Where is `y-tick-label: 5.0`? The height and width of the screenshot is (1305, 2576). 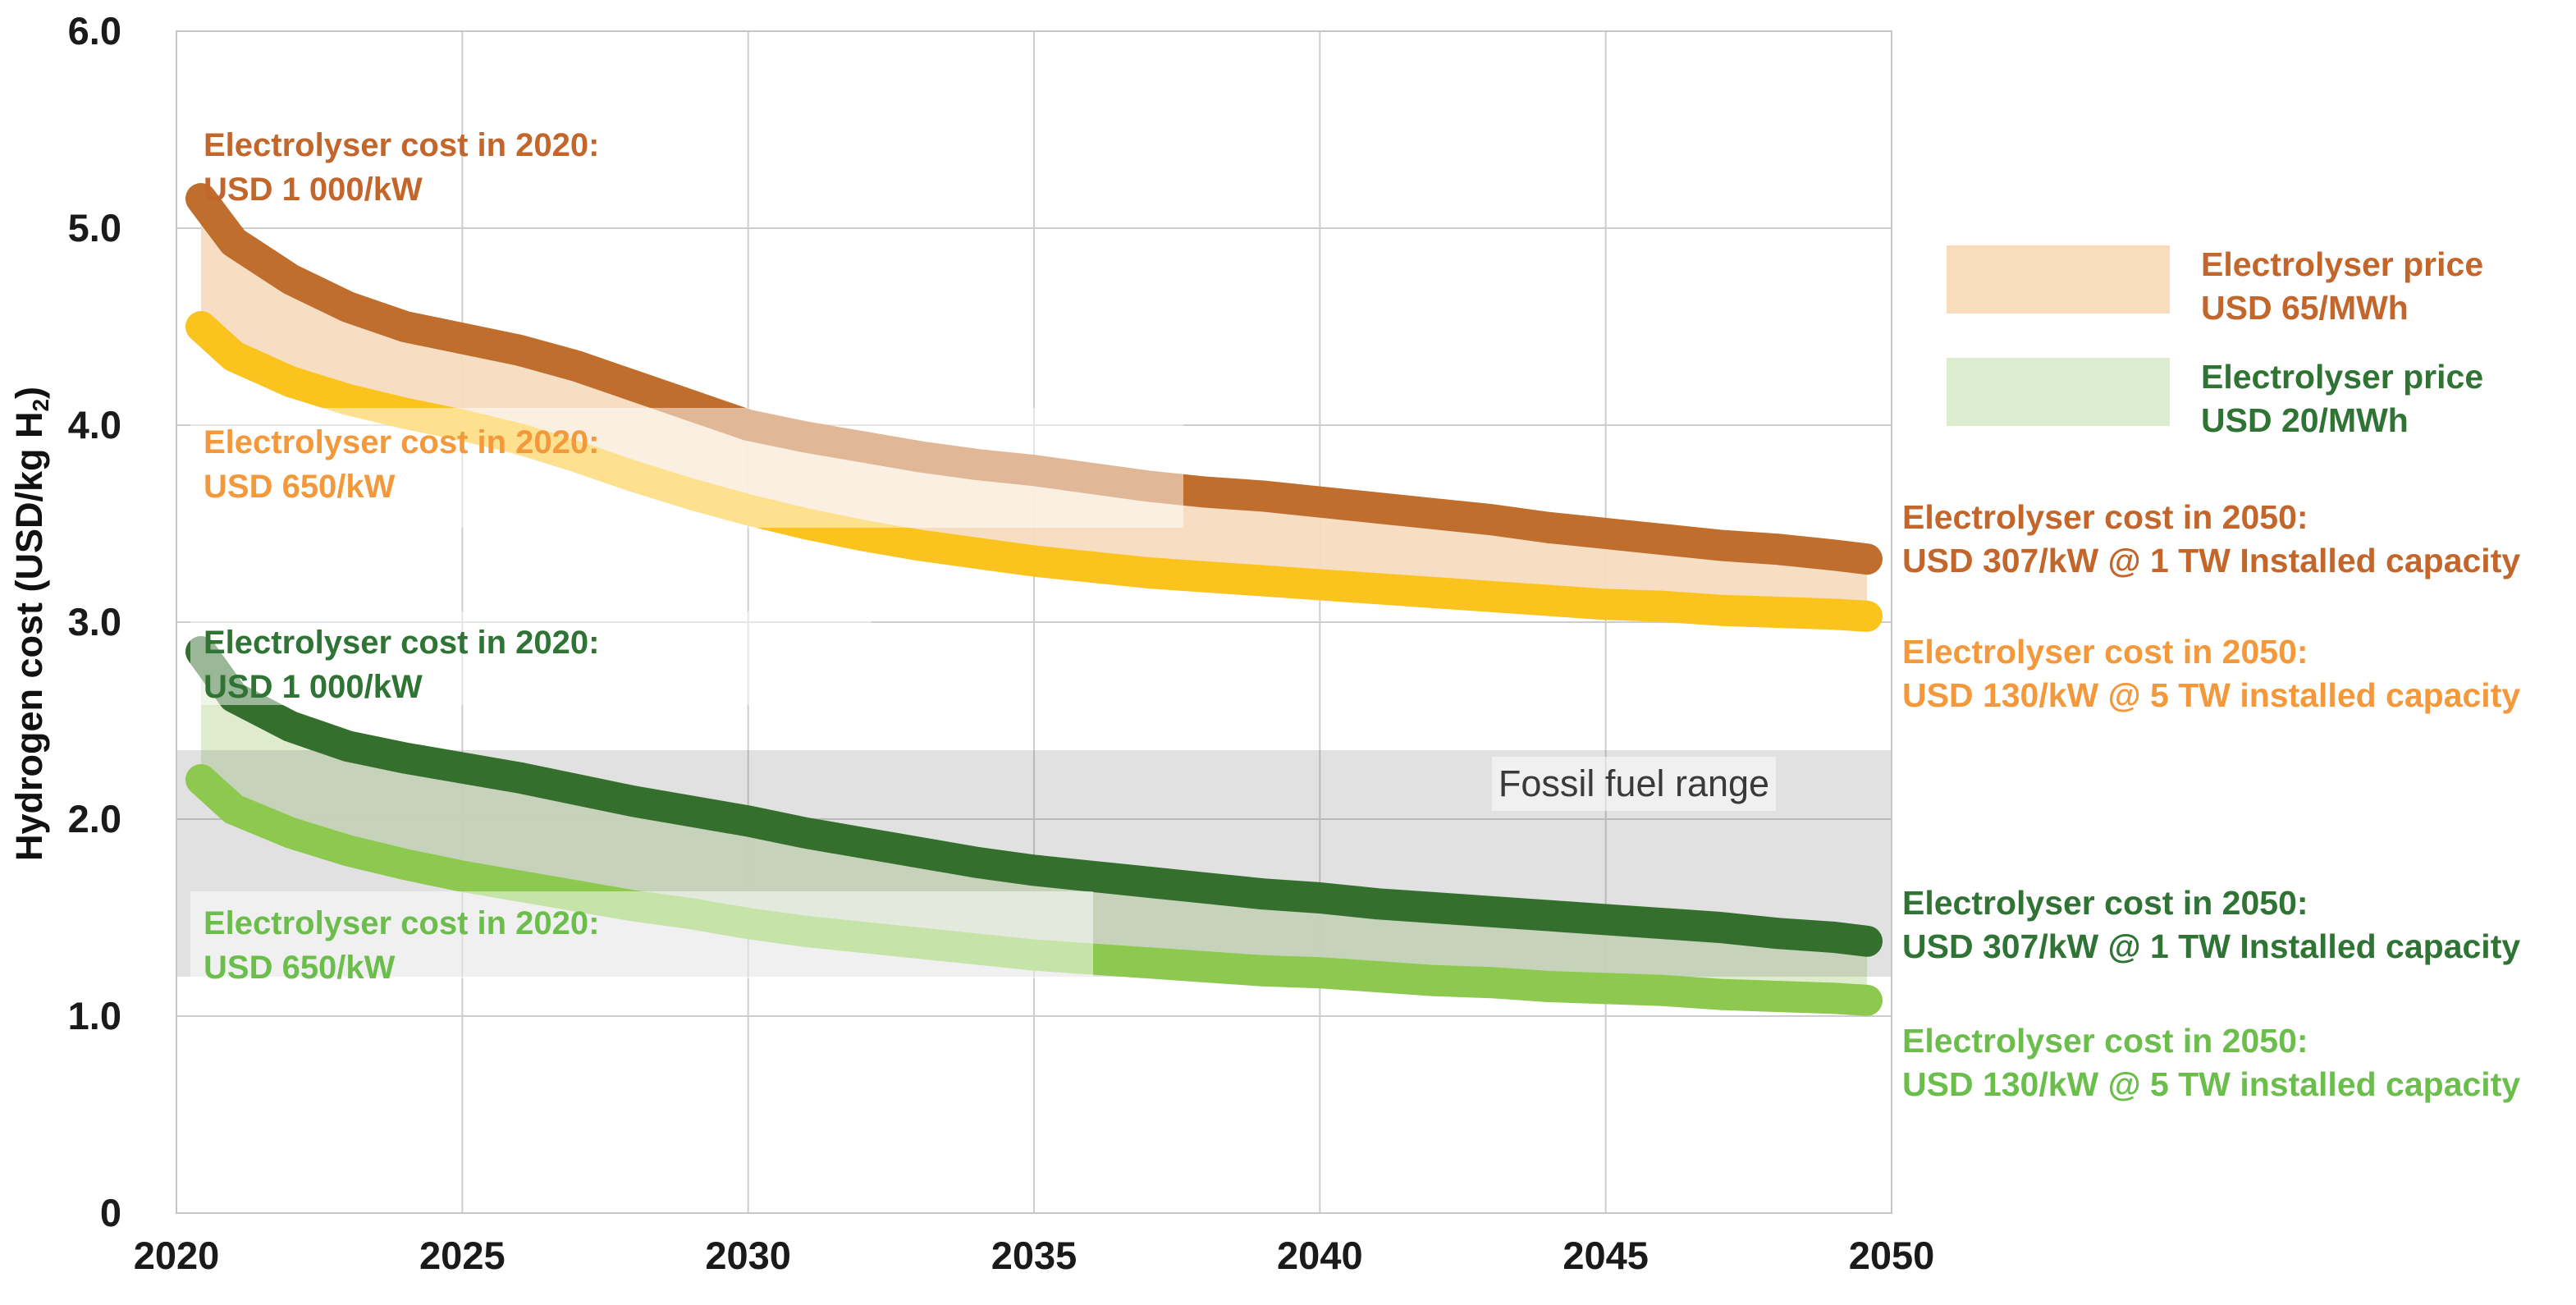
y-tick-label: 5.0 is located at coordinates (94, 228).